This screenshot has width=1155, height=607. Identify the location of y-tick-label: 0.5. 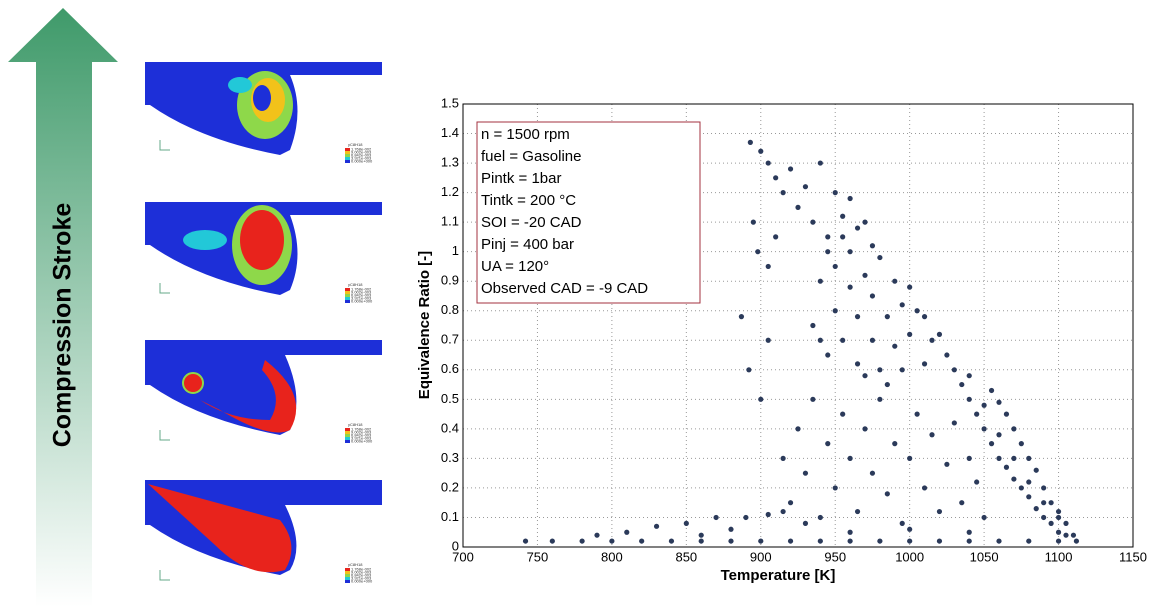
(450, 398).